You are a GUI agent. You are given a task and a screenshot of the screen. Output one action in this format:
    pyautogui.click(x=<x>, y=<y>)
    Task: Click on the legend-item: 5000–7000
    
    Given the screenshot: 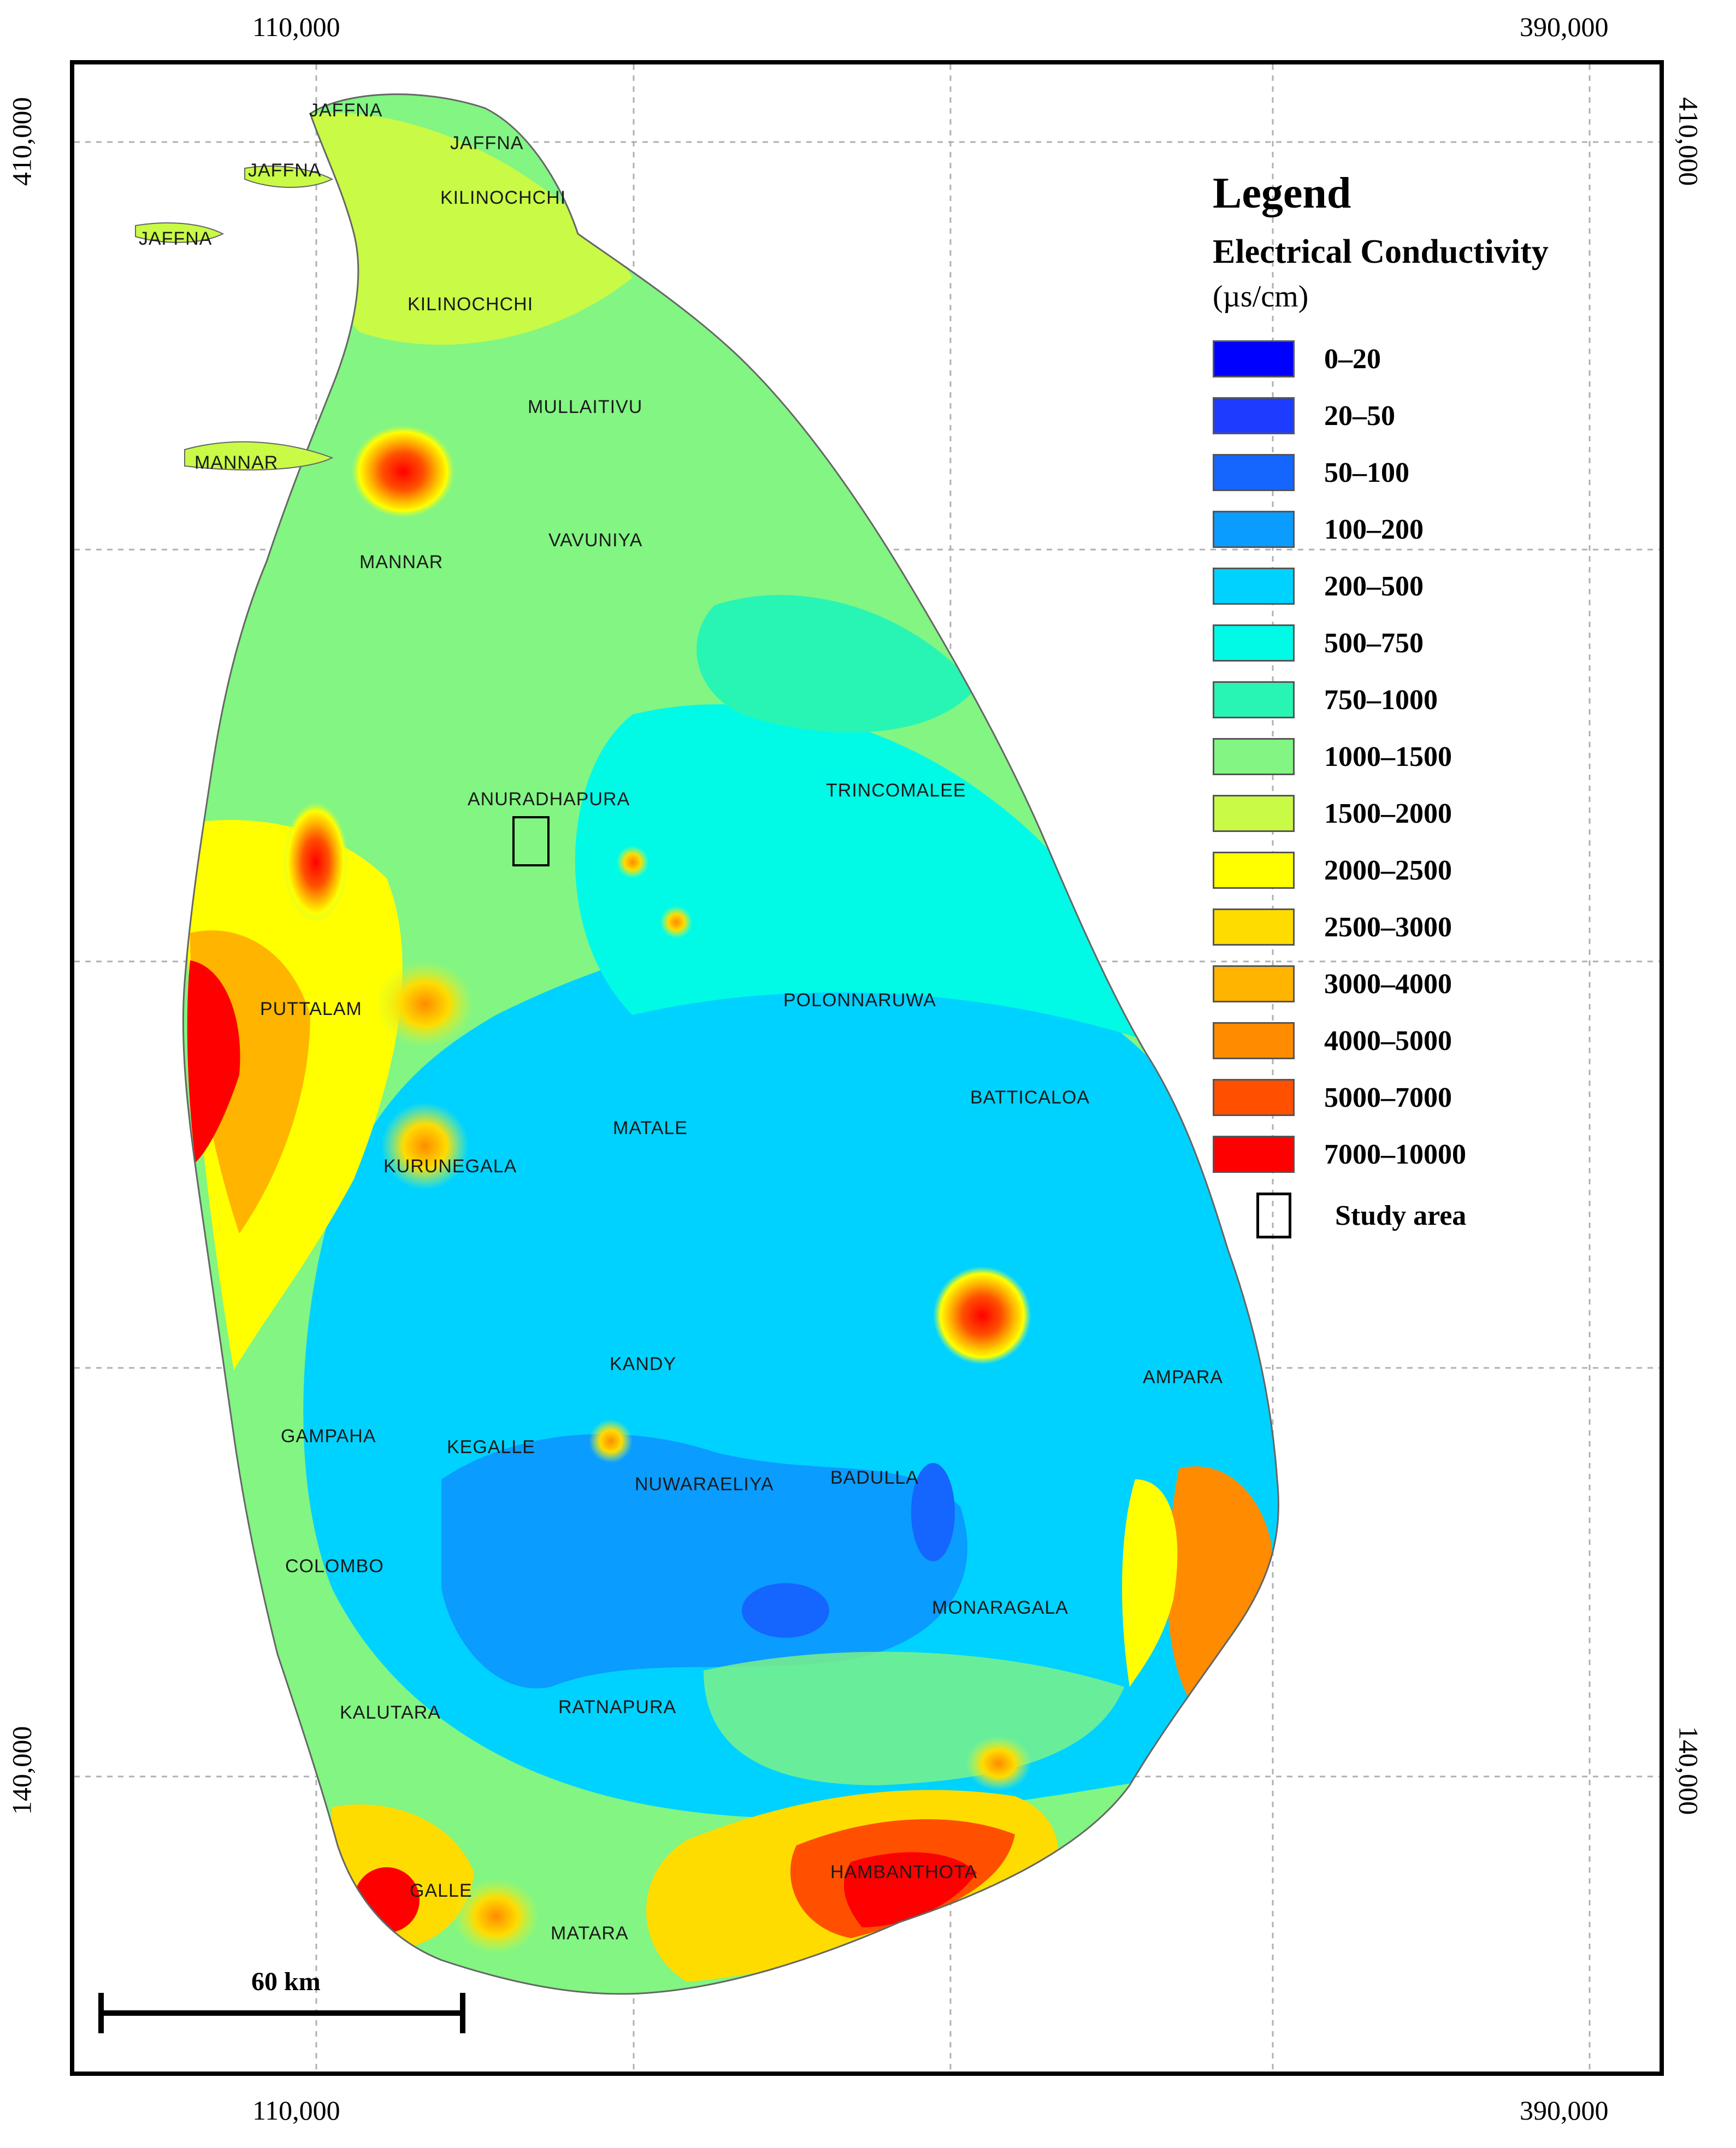 What is the action you would take?
    pyautogui.click(x=1431, y=1097)
    